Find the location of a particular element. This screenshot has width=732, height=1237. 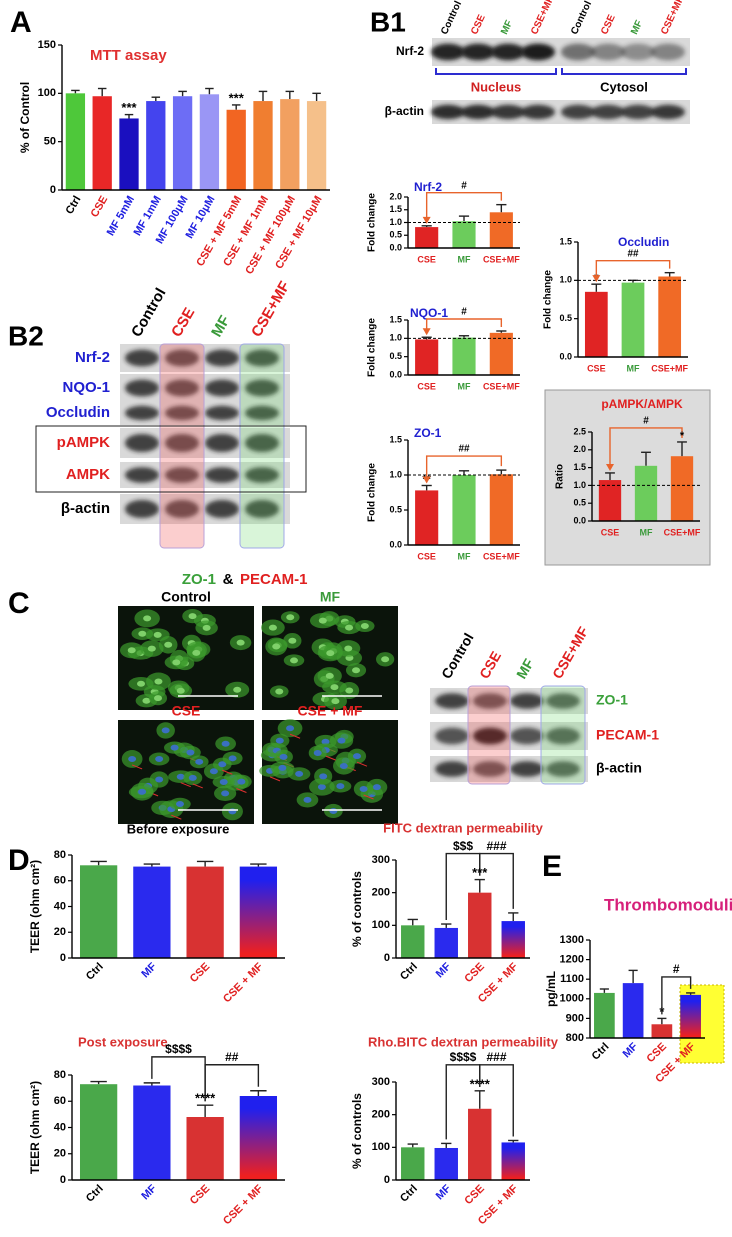

image-label: CSE is located at coordinates (186, 711).